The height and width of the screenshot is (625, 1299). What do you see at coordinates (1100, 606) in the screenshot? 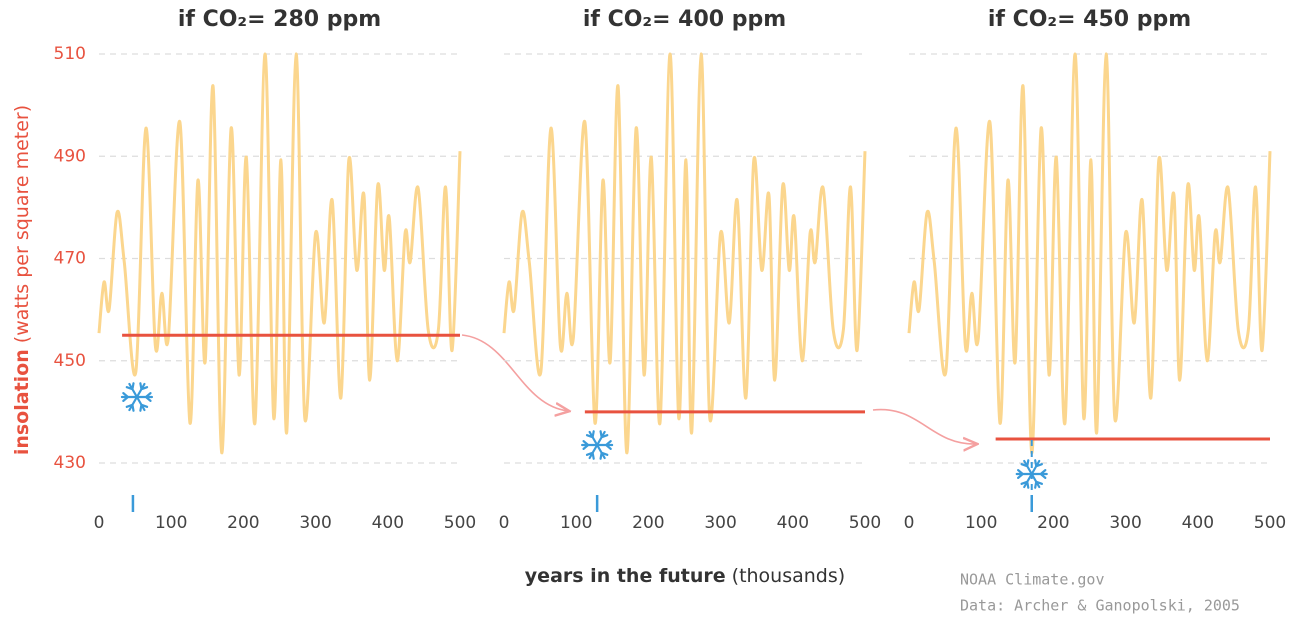
I see `credit: Data: Archer & Ganopolski, 2005` at bounding box center [1100, 606].